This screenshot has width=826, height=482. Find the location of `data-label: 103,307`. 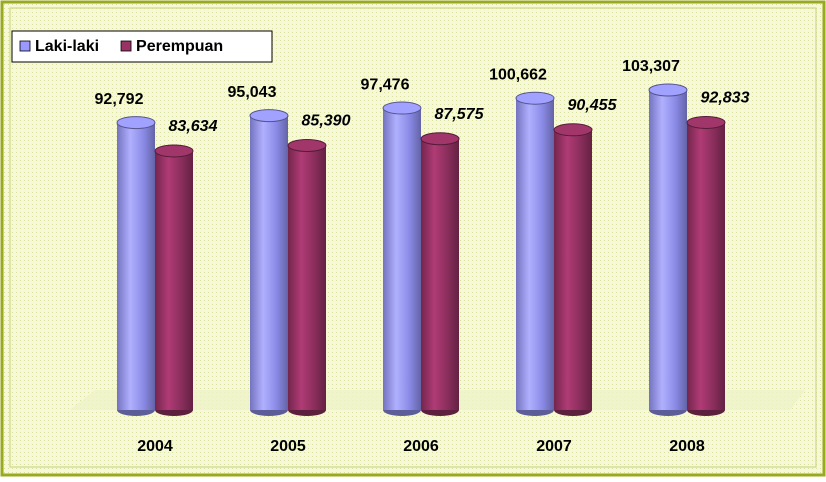

data-label: 103,307 is located at coordinates (651, 66).